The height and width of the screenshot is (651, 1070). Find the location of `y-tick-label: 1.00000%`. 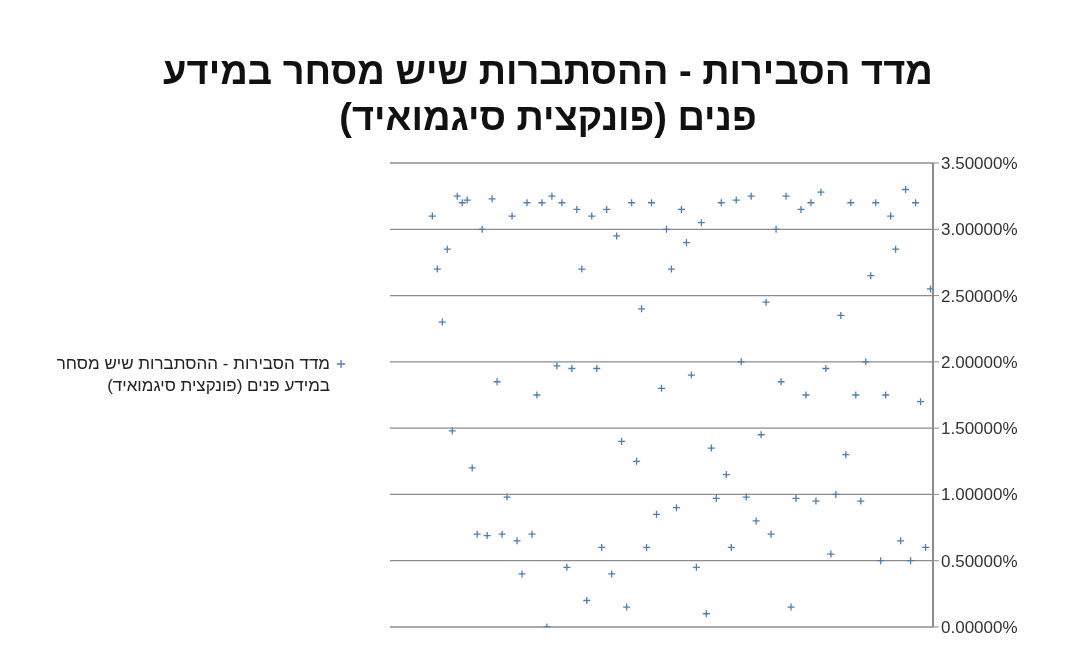

y-tick-label: 1.00000% is located at coordinates (979, 495).